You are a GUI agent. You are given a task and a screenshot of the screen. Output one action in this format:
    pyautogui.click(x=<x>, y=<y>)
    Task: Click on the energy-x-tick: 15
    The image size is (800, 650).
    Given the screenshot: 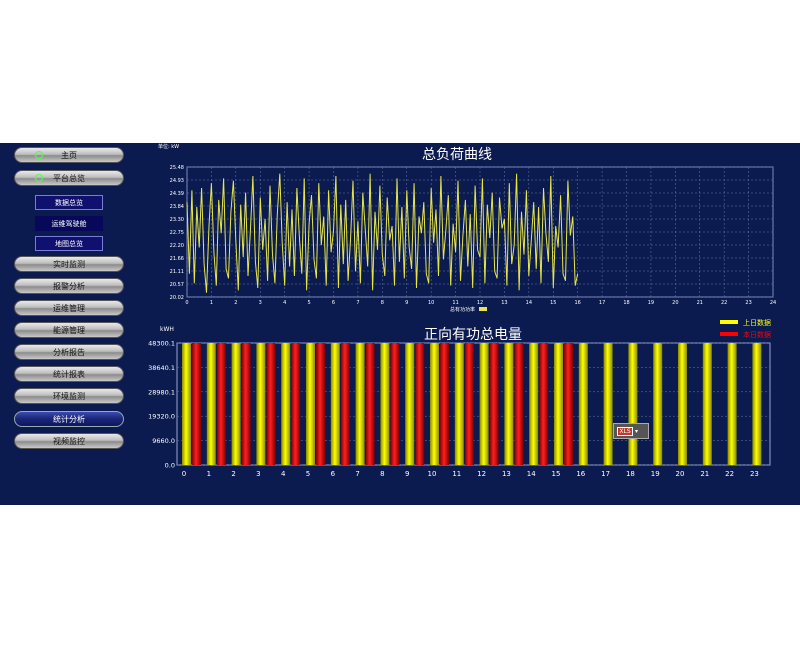 What is the action you would take?
    pyautogui.click(x=556, y=474)
    